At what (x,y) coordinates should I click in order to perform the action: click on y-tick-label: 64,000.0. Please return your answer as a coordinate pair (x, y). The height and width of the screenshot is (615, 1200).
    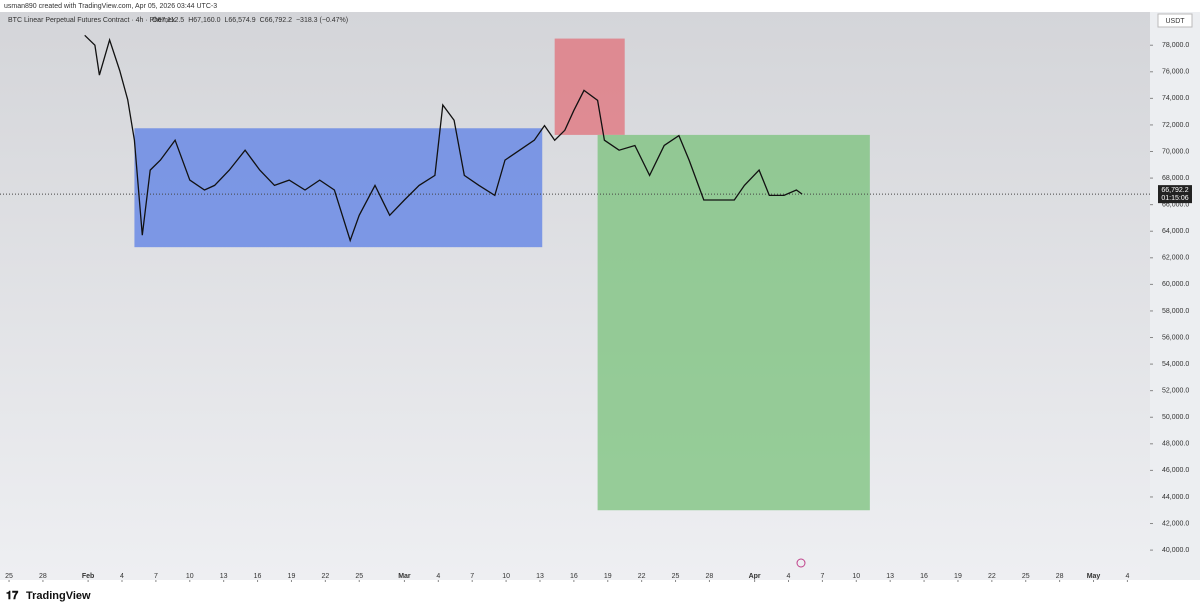
    Looking at the image, I should click on (1175, 231).